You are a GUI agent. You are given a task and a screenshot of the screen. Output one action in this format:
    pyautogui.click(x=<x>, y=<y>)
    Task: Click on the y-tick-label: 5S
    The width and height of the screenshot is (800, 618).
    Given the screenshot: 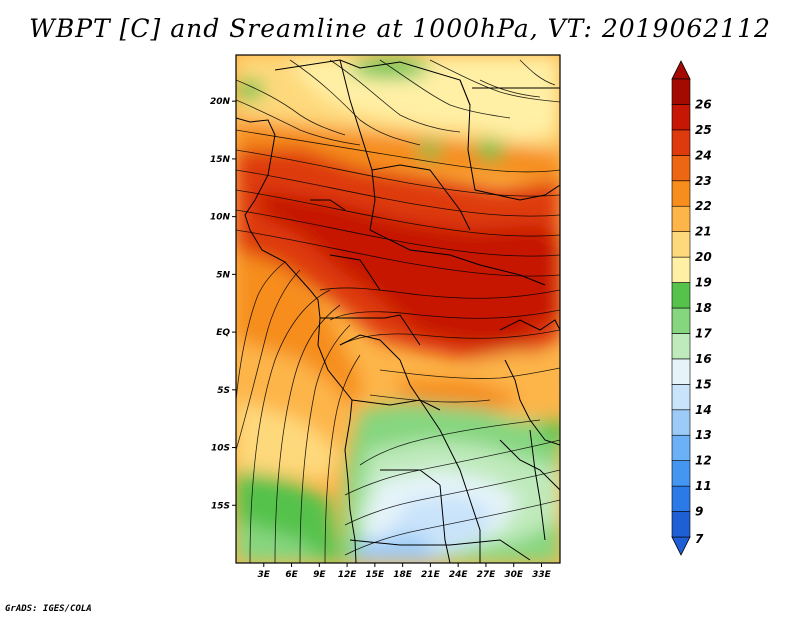 What is the action you would take?
    pyautogui.click(x=223, y=391)
    